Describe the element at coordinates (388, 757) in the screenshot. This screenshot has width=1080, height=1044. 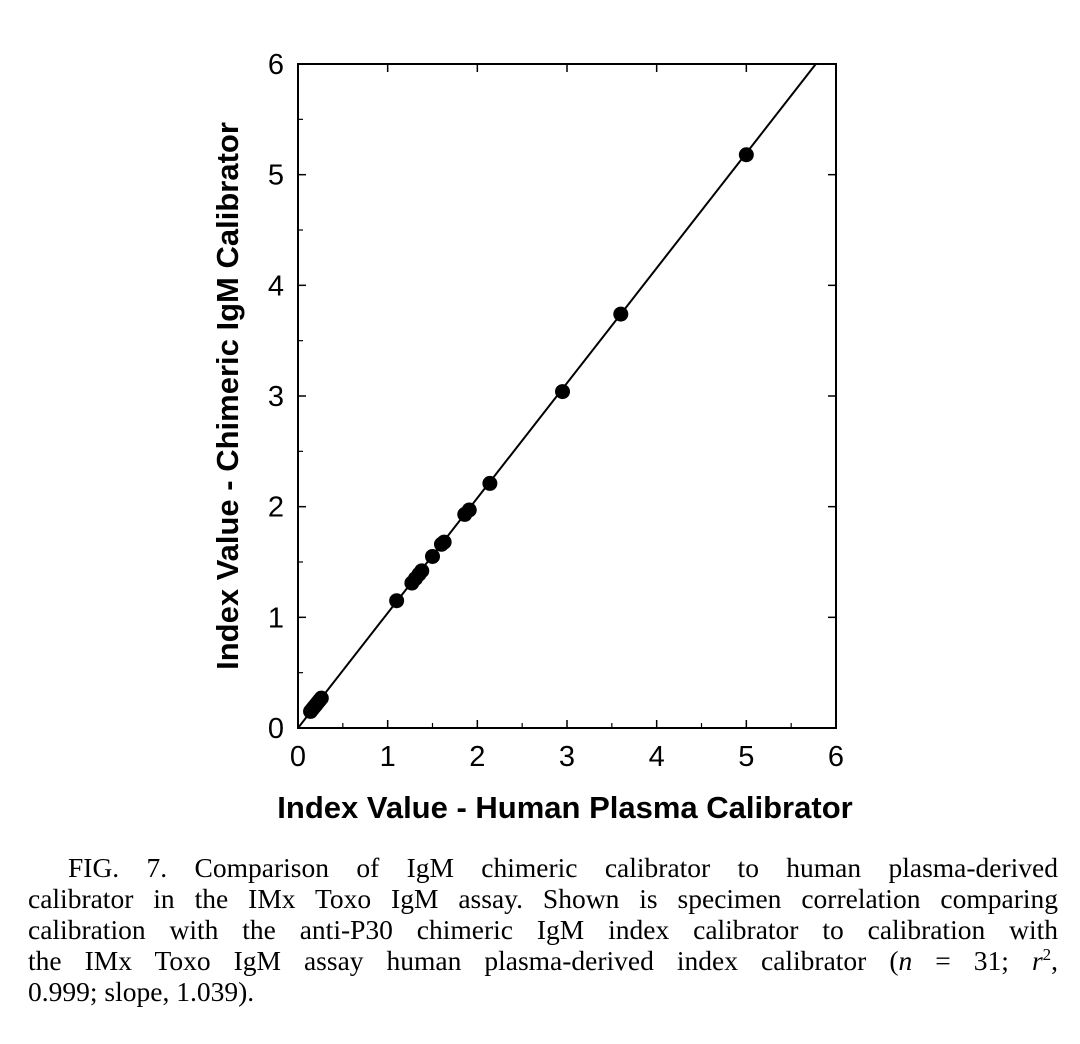
I see `x-tick-label: 1` at that location.